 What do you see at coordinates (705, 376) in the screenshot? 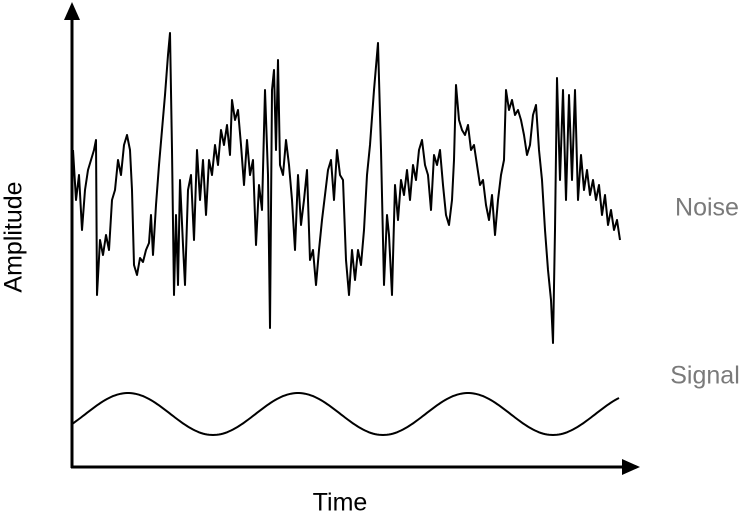
I see `signal-label: Signal` at bounding box center [705, 376].